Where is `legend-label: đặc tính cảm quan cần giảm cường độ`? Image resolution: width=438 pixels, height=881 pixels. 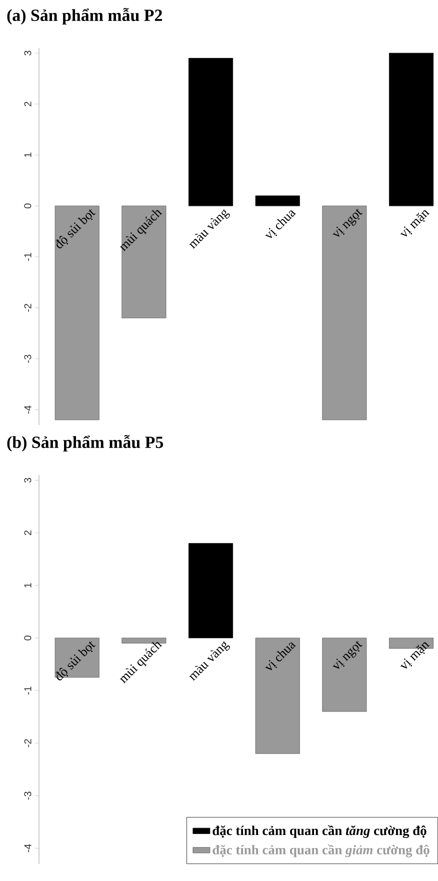 legend-label: đặc tính cảm quan cần giảm cường độ is located at coordinates (321, 851).